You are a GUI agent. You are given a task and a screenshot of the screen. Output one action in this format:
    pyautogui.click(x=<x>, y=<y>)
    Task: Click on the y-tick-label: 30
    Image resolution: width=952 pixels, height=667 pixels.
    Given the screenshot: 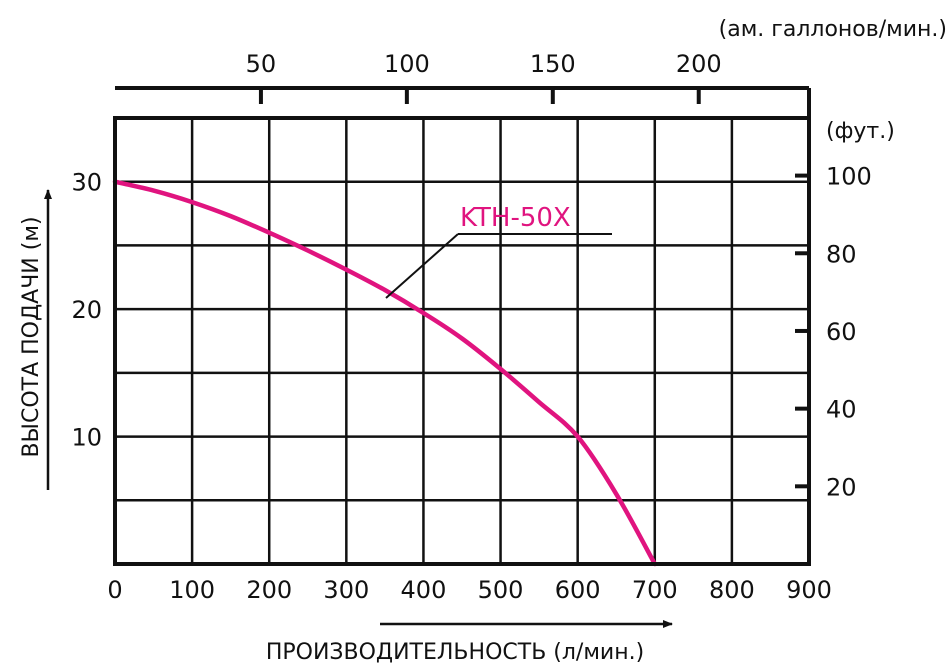 What is the action you would take?
    pyautogui.click(x=86, y=183)
    